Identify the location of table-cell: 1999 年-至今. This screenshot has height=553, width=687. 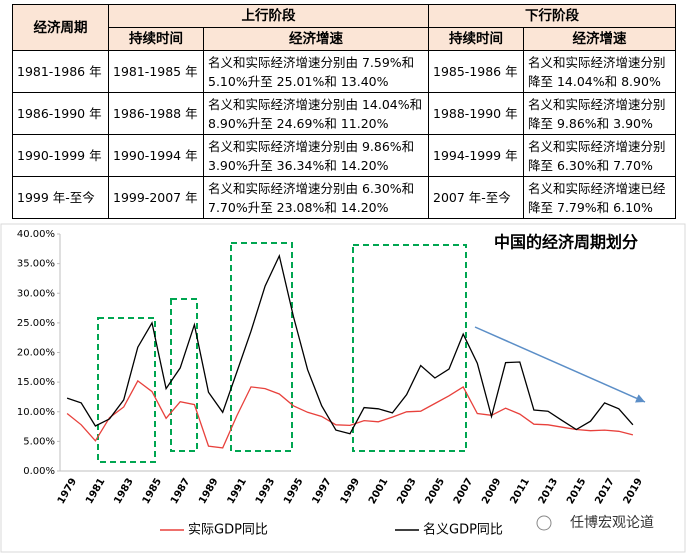
(60, 197).